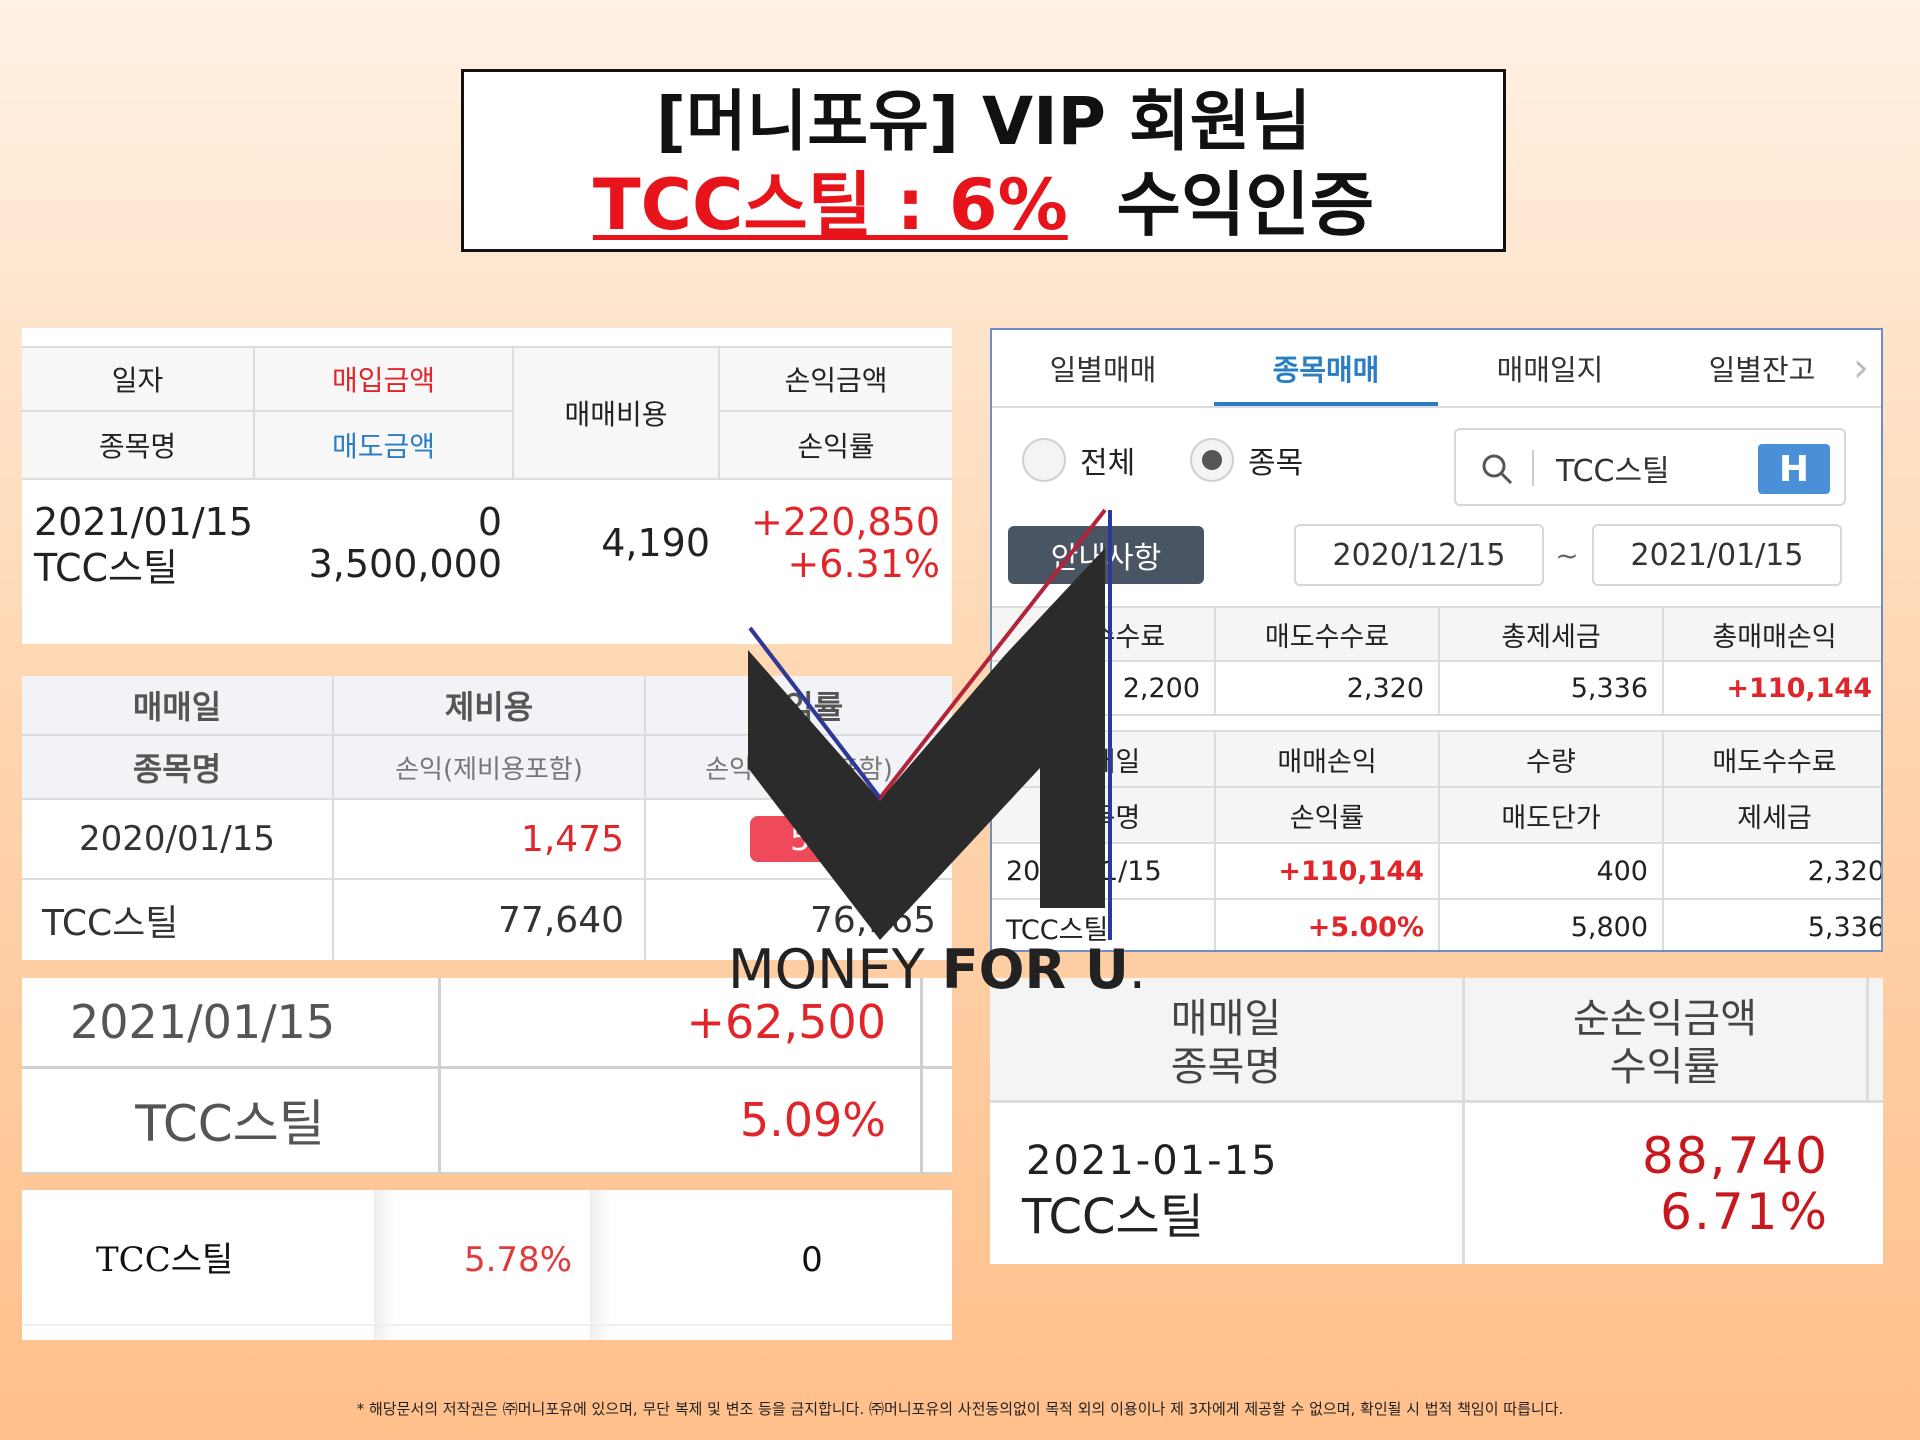  Describe the element at coordinates (561, 920) in the screenshot. I see `p2-row-pl: 77,640` at that location.